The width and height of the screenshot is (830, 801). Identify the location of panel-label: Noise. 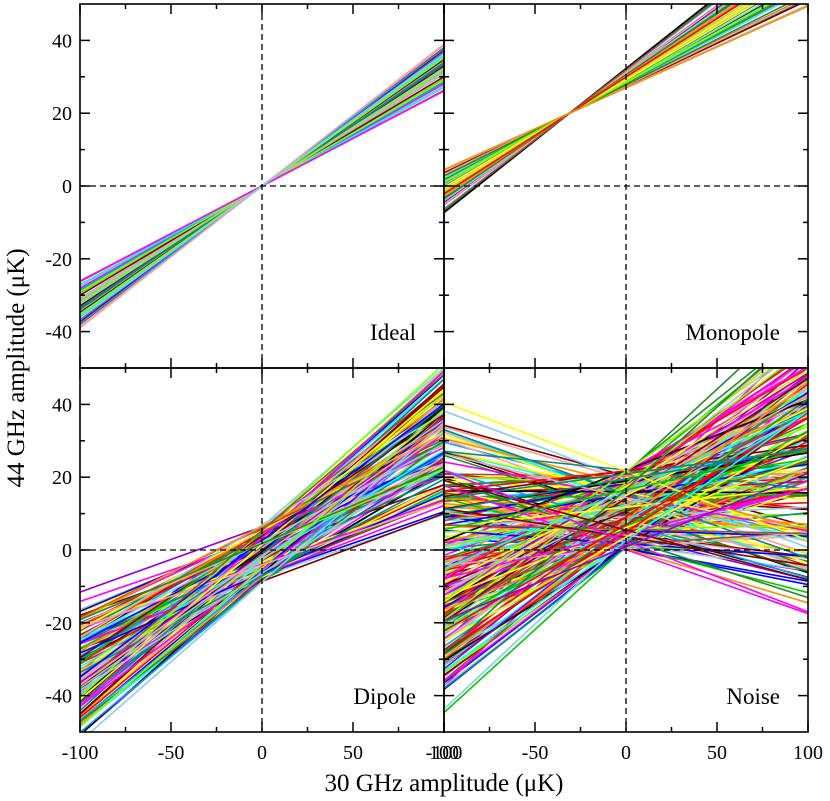
(753, 696).